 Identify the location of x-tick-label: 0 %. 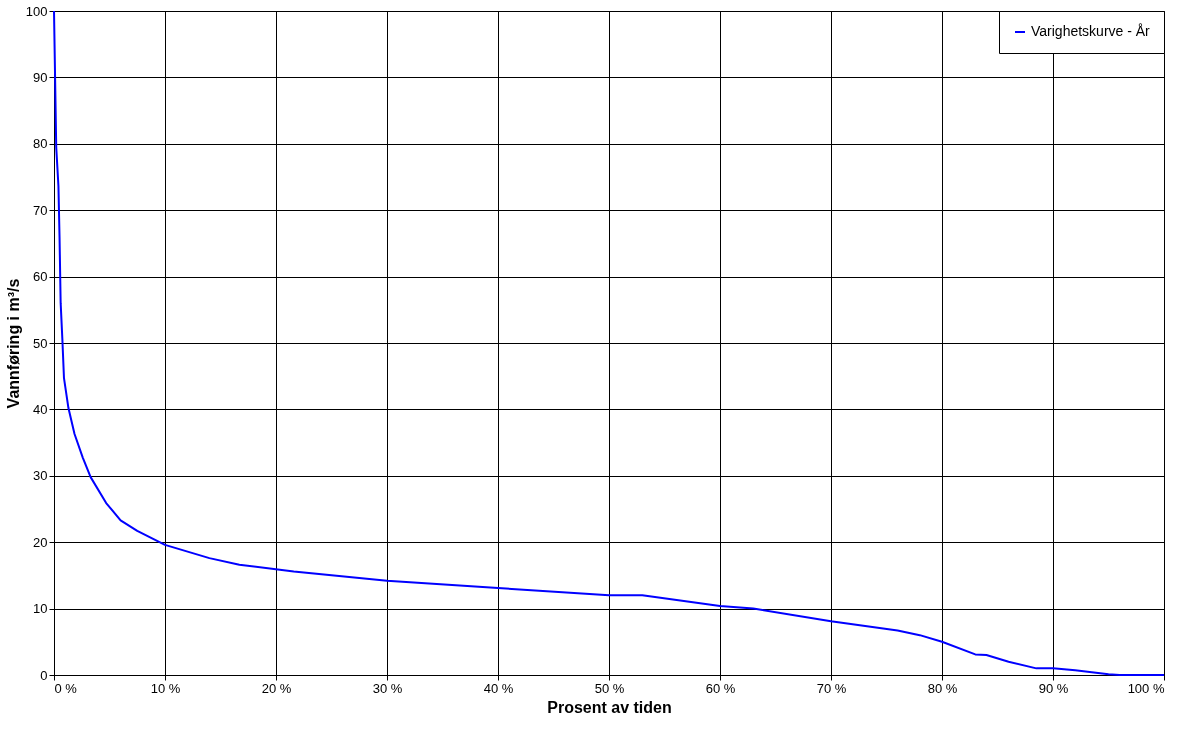
(66, 688).